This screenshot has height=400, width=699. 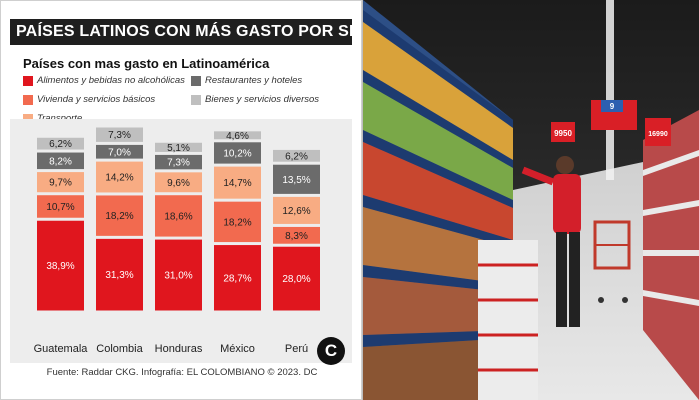 I want to click on right-shelves, so click(x=671, y=255).